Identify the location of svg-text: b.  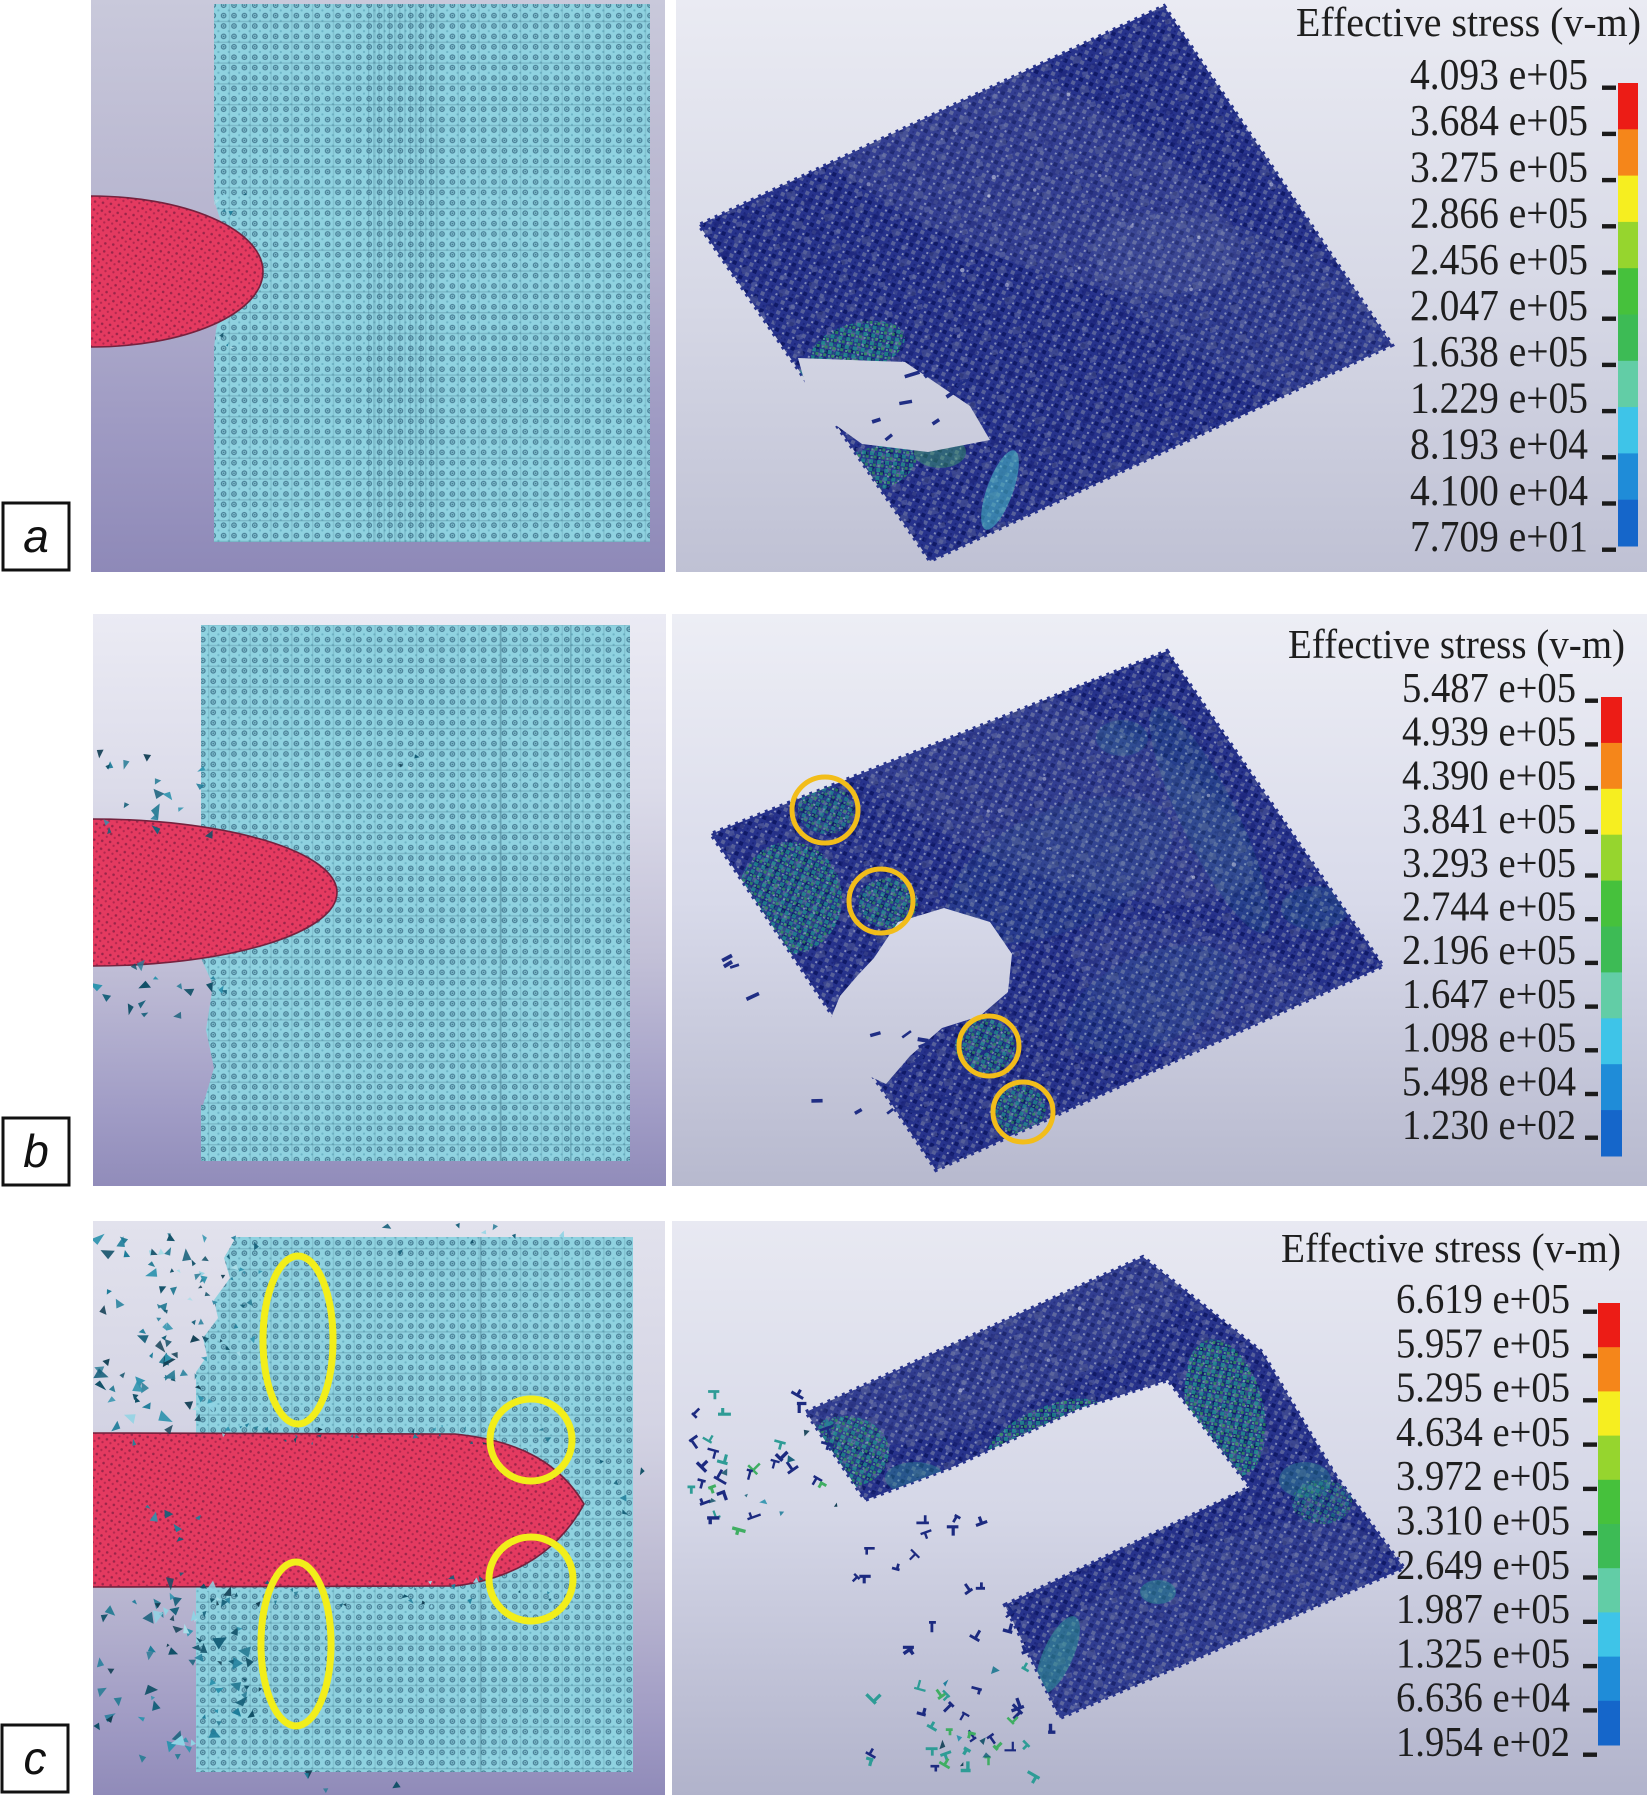
(36, 1151).